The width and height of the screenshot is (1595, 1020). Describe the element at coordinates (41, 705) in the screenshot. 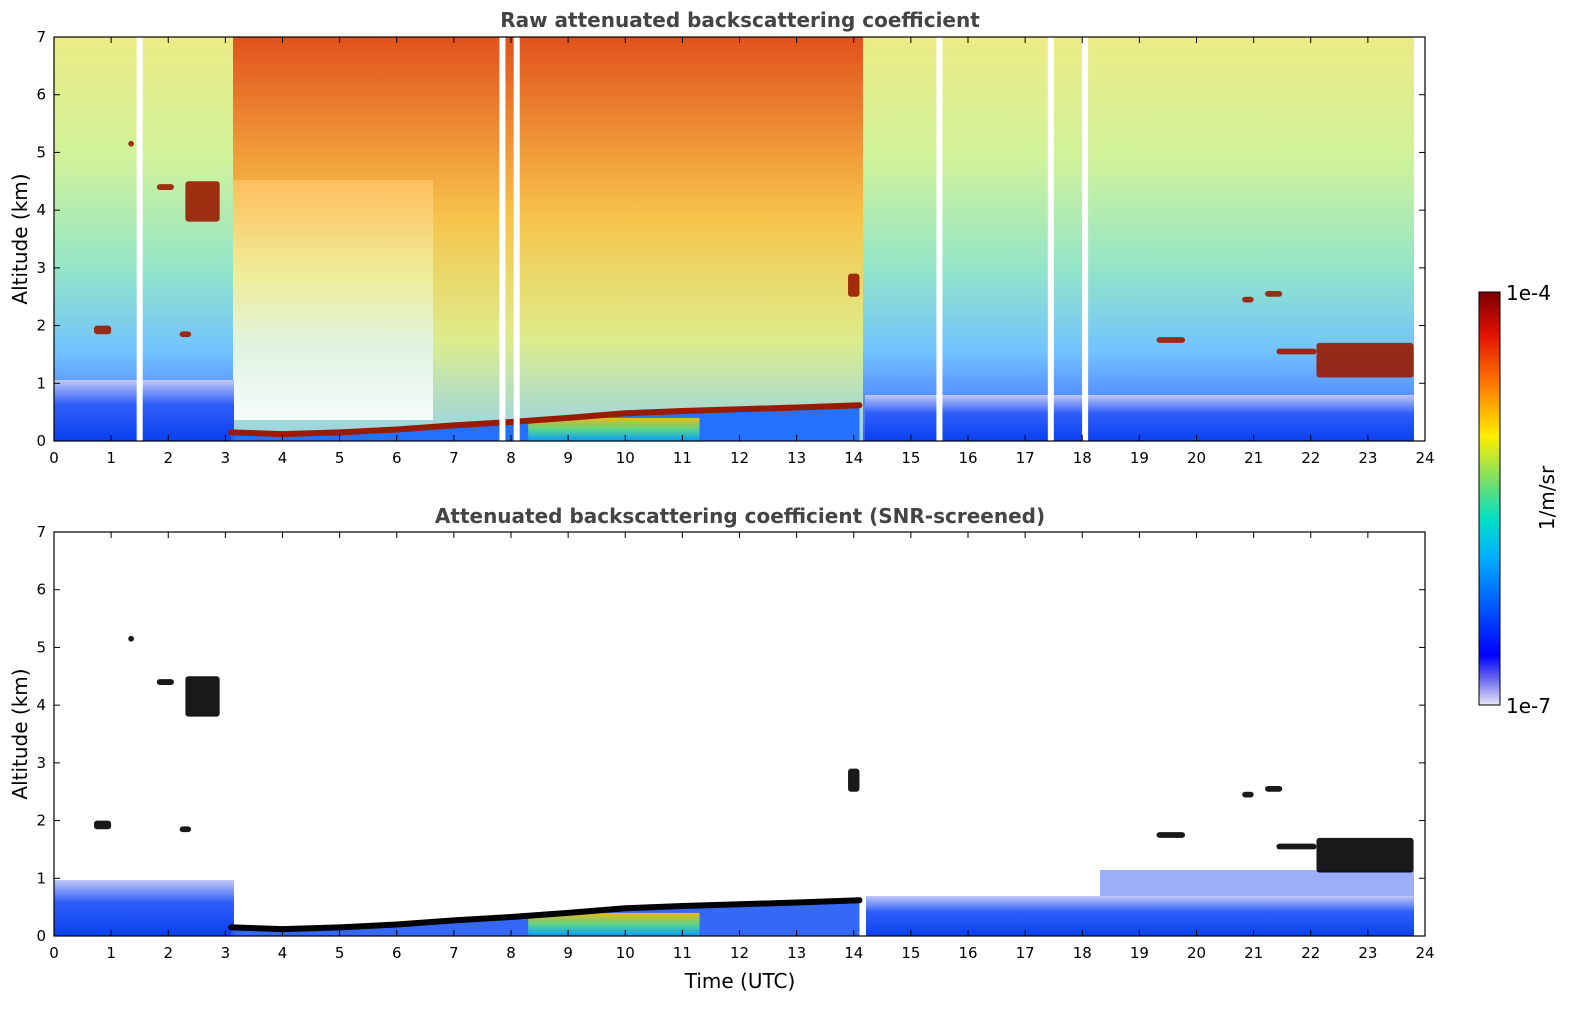

I see `y-tick-label: 4` at that location.